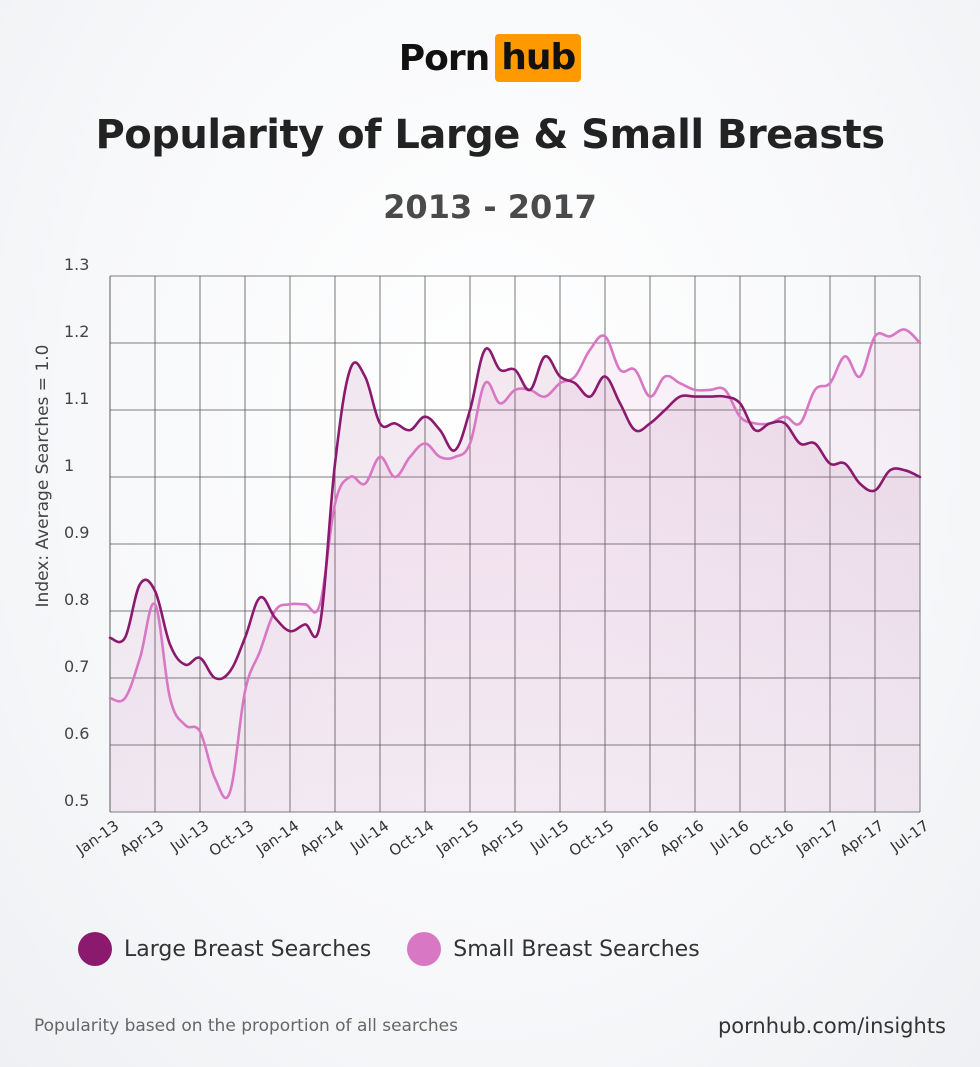 This screenshot has width=980, height=1067. I want to click on logo-text-hub: hub, so click(538, 58).